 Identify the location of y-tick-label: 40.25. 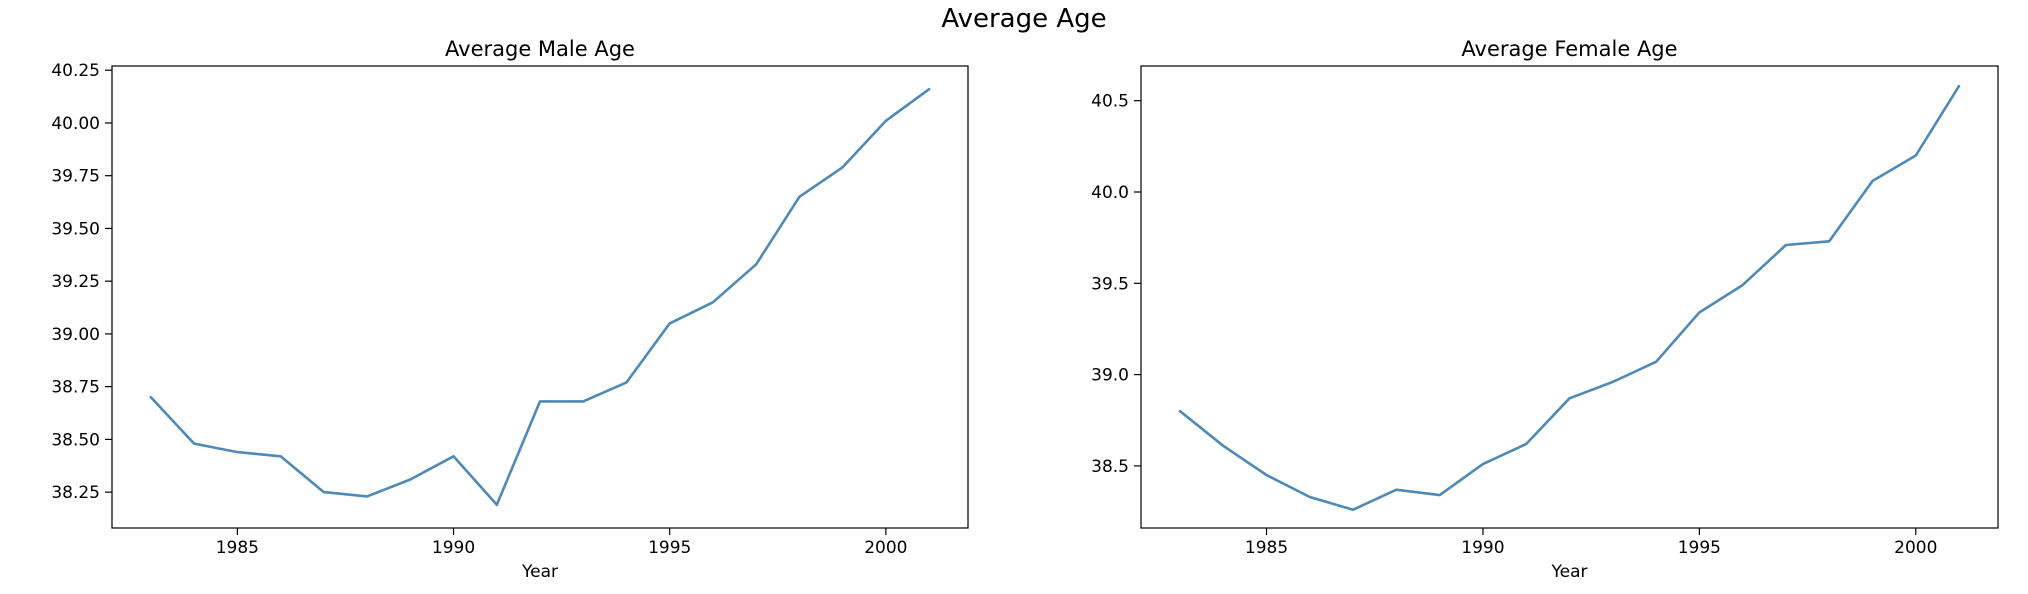
(75, 71).